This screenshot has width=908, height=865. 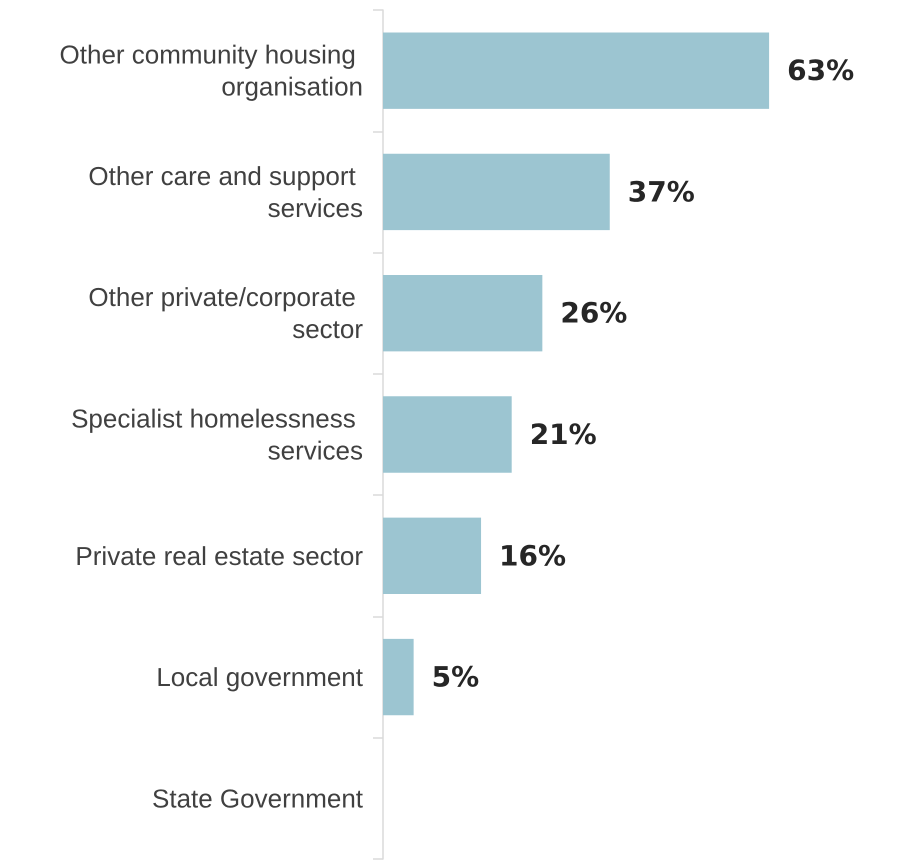 What do you see at coordinates (258, 798) in the screenshot?
I see `y-tick-label: State Government` at bounding box center [258, 798].